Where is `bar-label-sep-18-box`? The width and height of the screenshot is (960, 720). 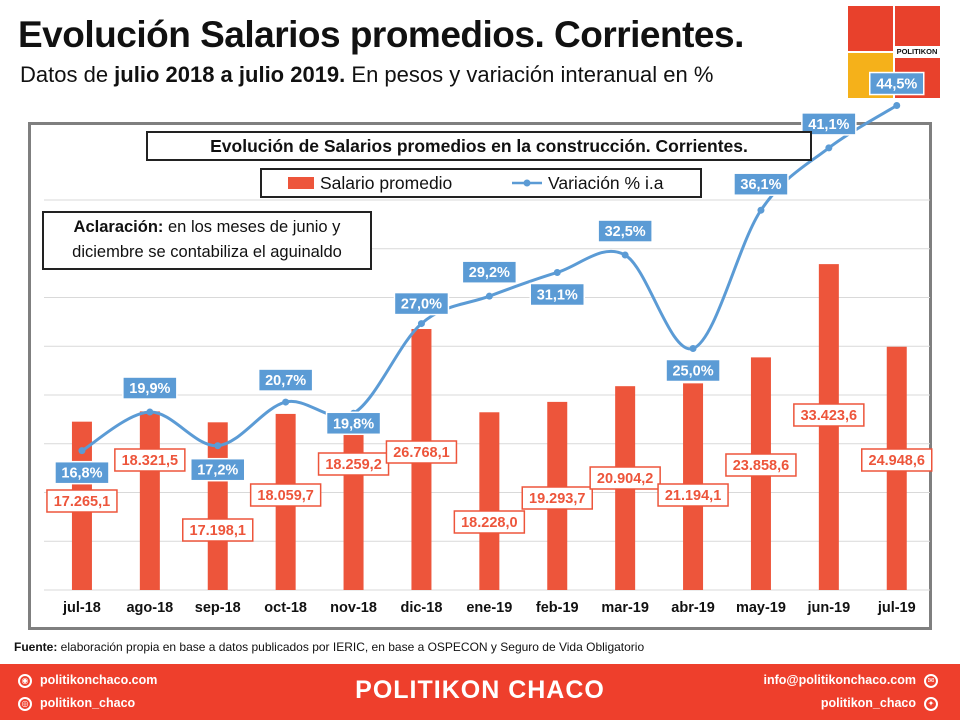 bar-label-sep-18-box is located at coordinates (218, 530).